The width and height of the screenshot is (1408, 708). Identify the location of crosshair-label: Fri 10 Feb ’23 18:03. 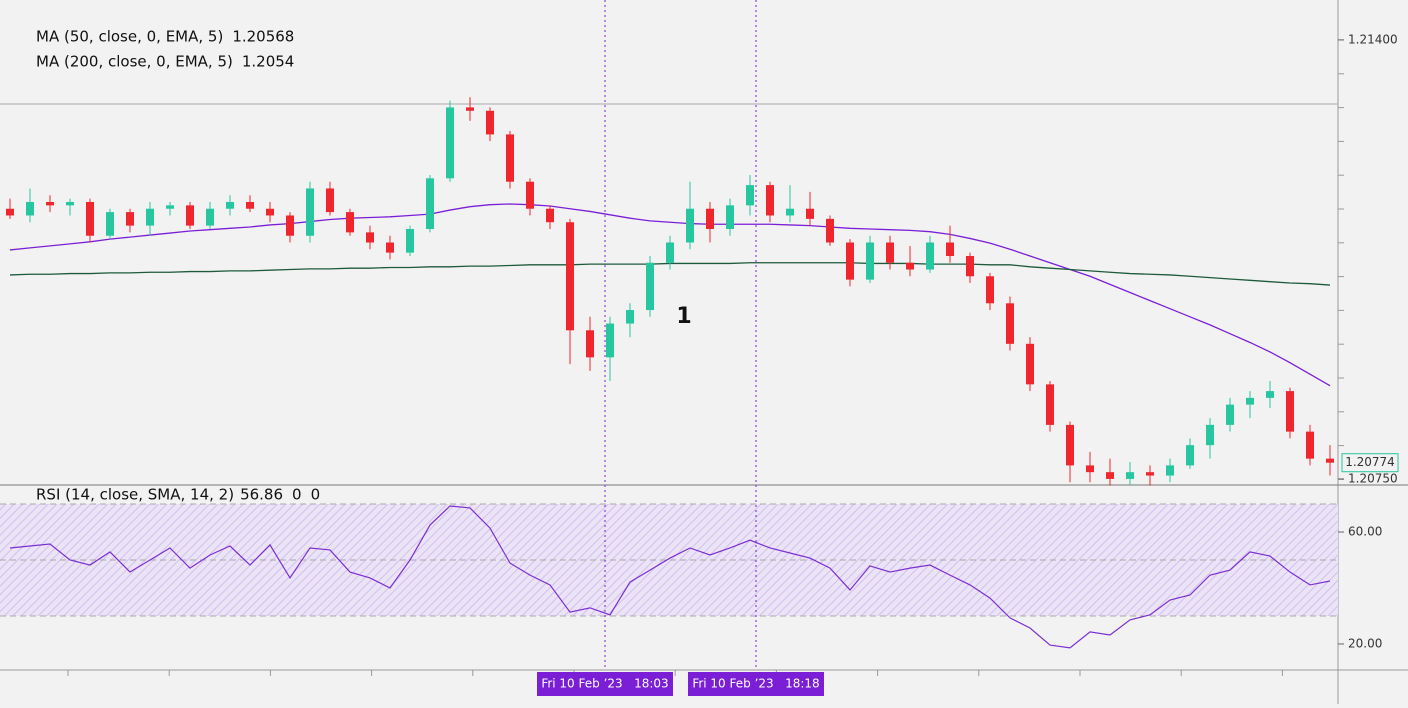
(604, 684).